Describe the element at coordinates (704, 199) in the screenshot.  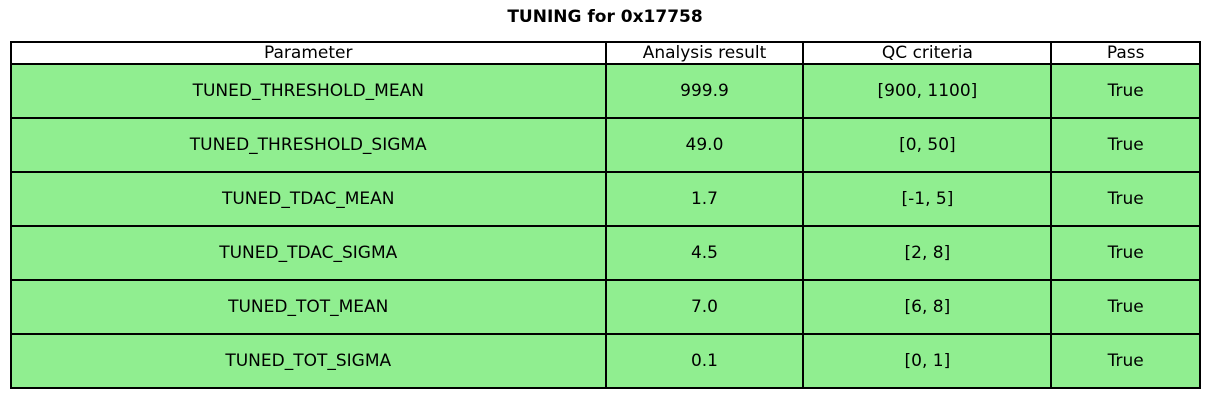
I see `cell-analysis-result: 1.7` at that location.